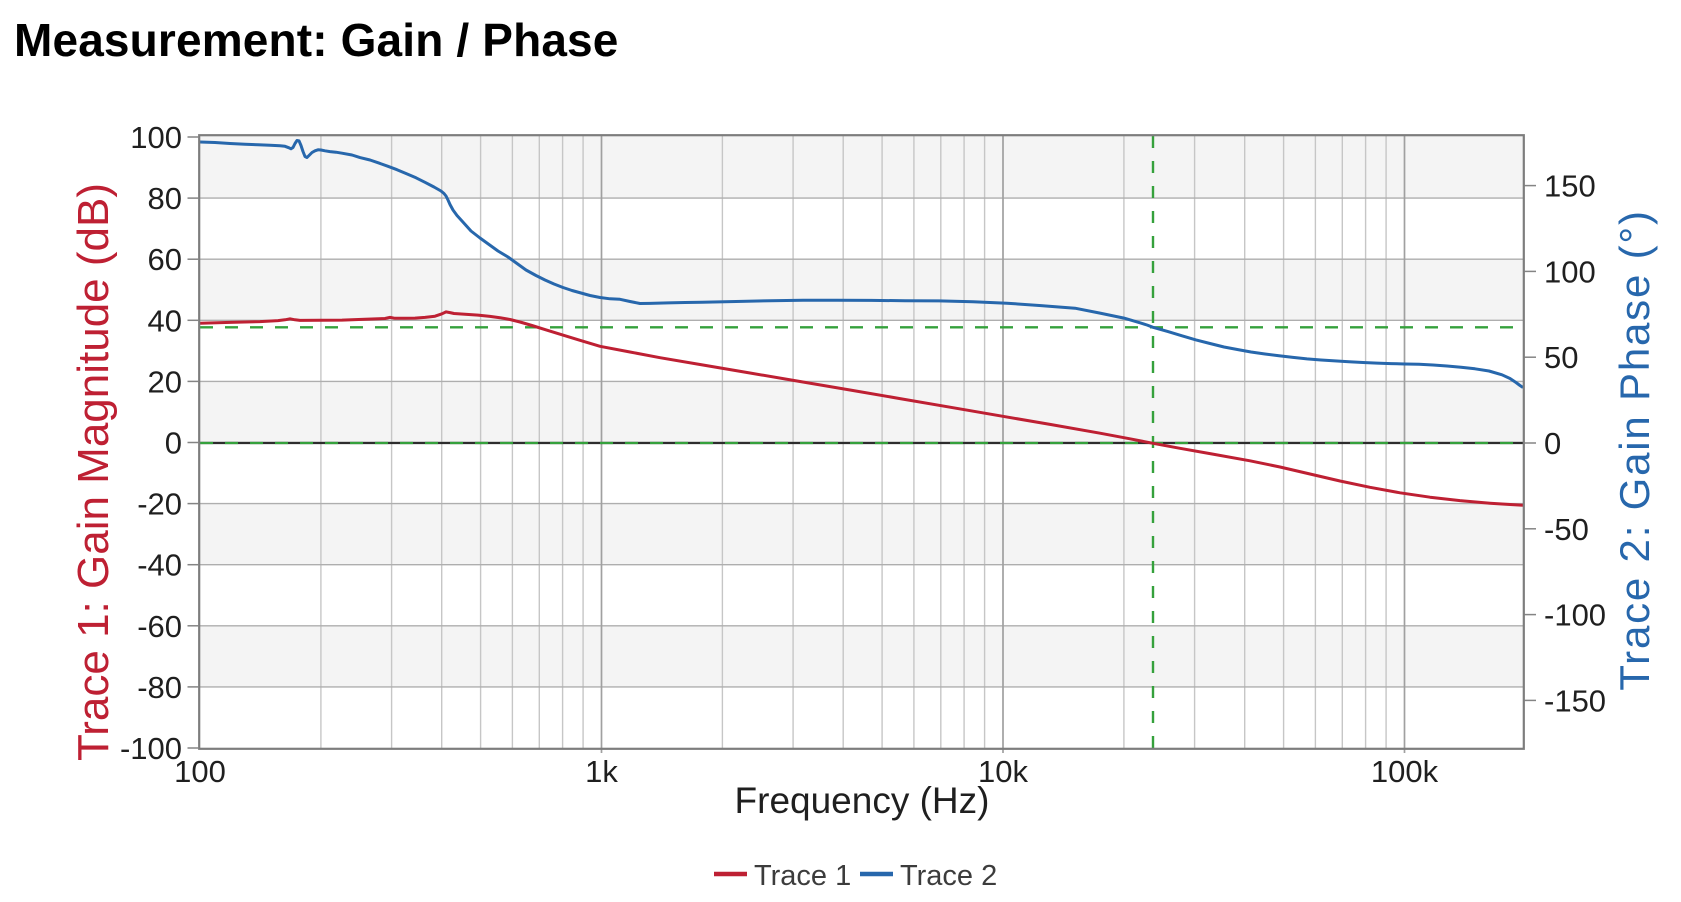 Image resolution: width=1681 pixels, height=902 pixels. Describe the element at coordinates (159, 687) in the screenshot. I see `svg-text: -80` at that location.